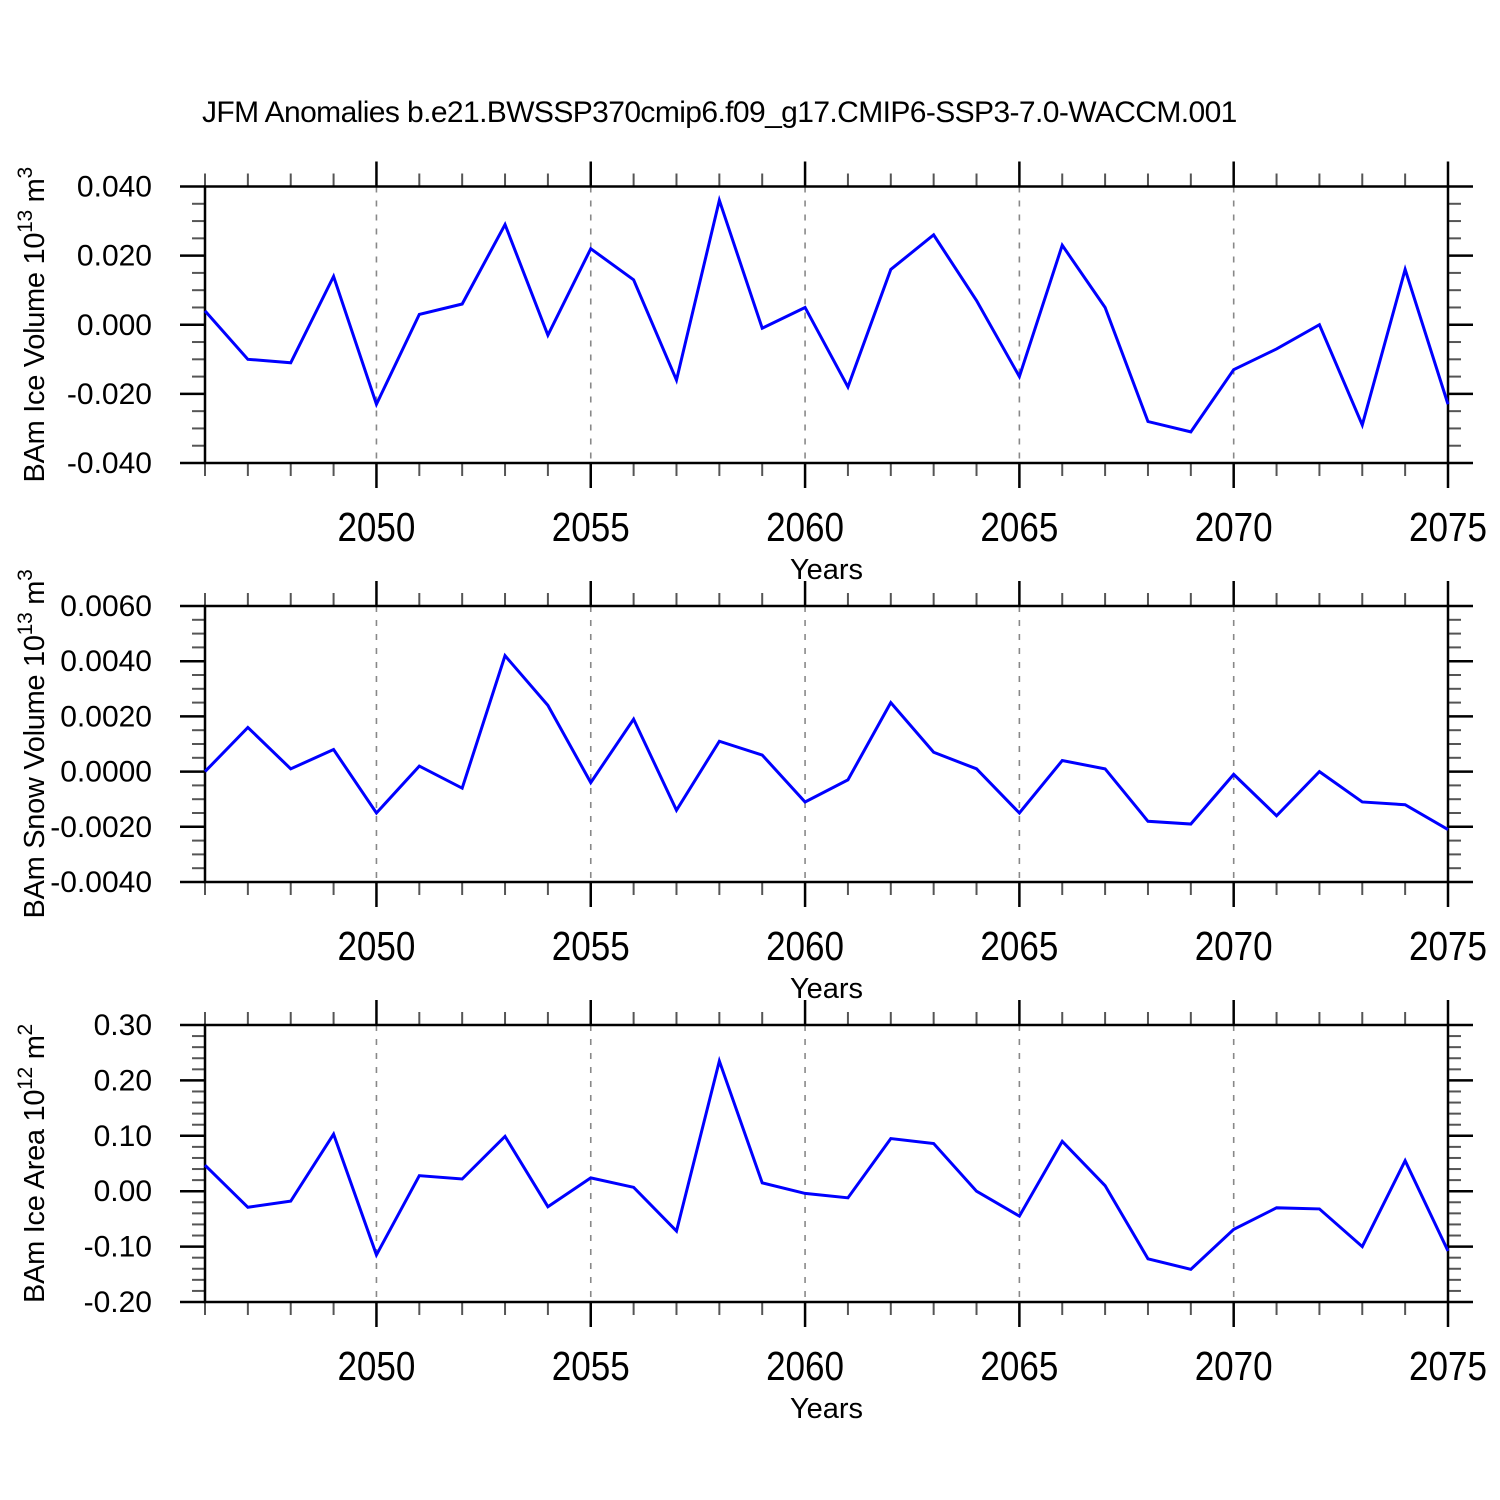 This screenshot has height=1500, width=1500. What do you see at coordinates (123, 1136) in the screenshot?
I see `y-tick-label: 0.10` at bounding box center [123, 1136].